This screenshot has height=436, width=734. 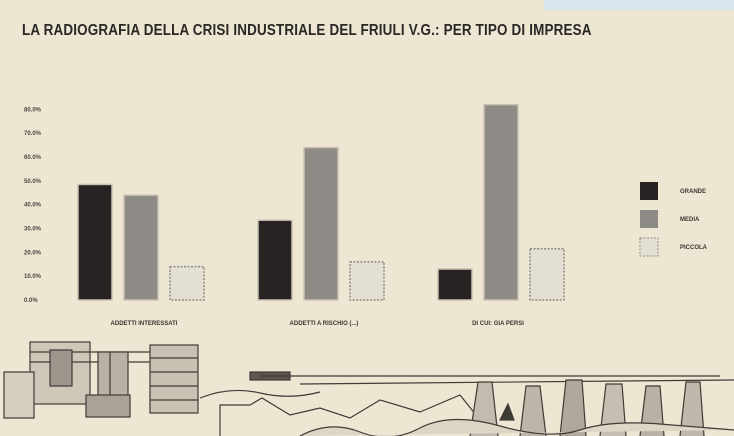 I want to click on y-tick-label: 60.0%, so click(x=33, y=158).